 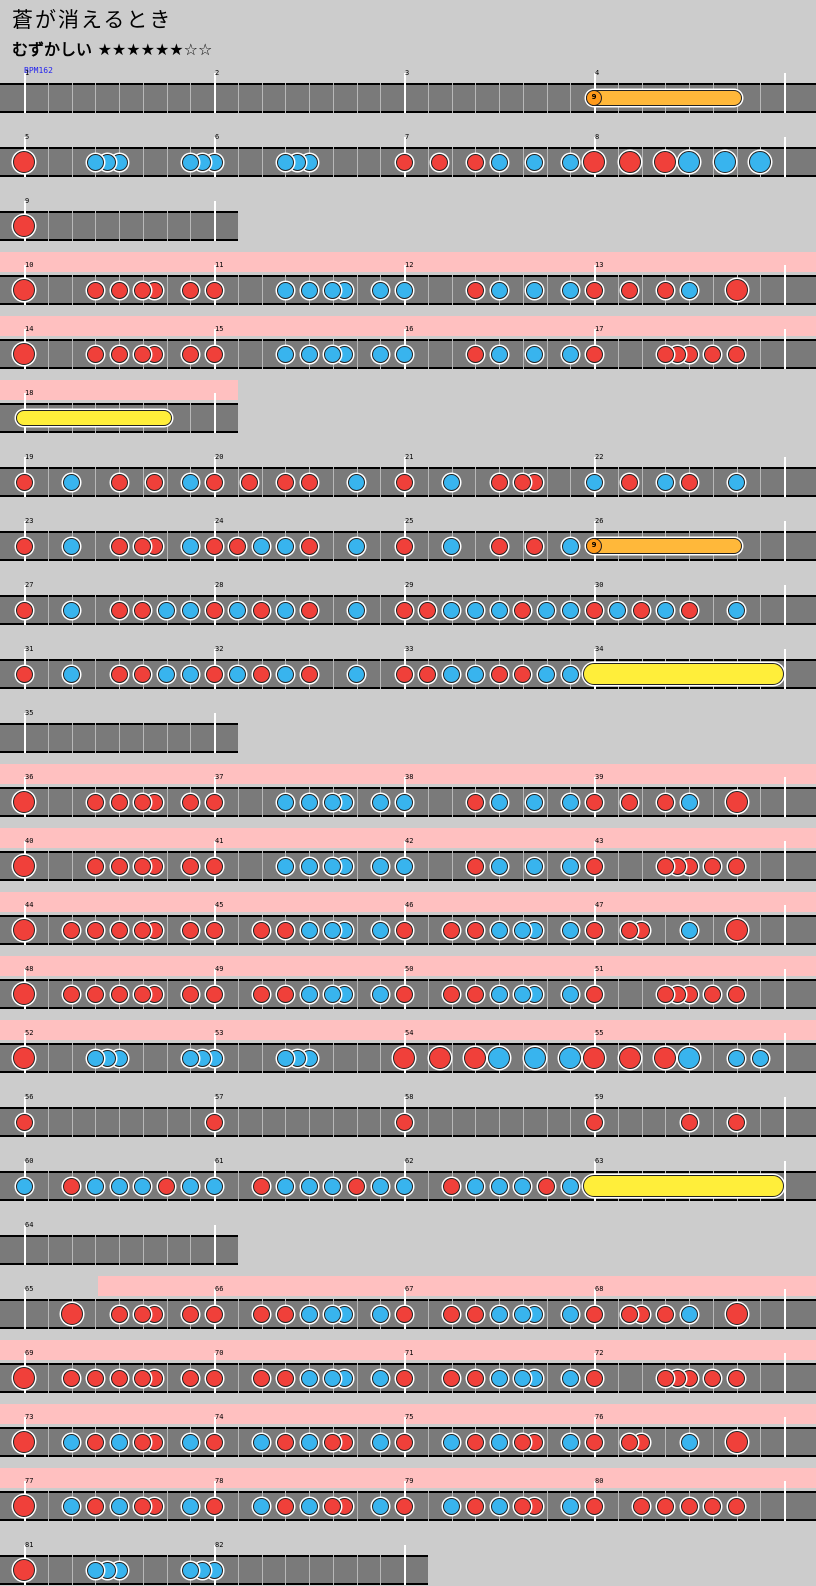 What do you see at coordinates (407, 137) in the screenshot?
I see `bar-number: 7` at bounding box center [407, 137].